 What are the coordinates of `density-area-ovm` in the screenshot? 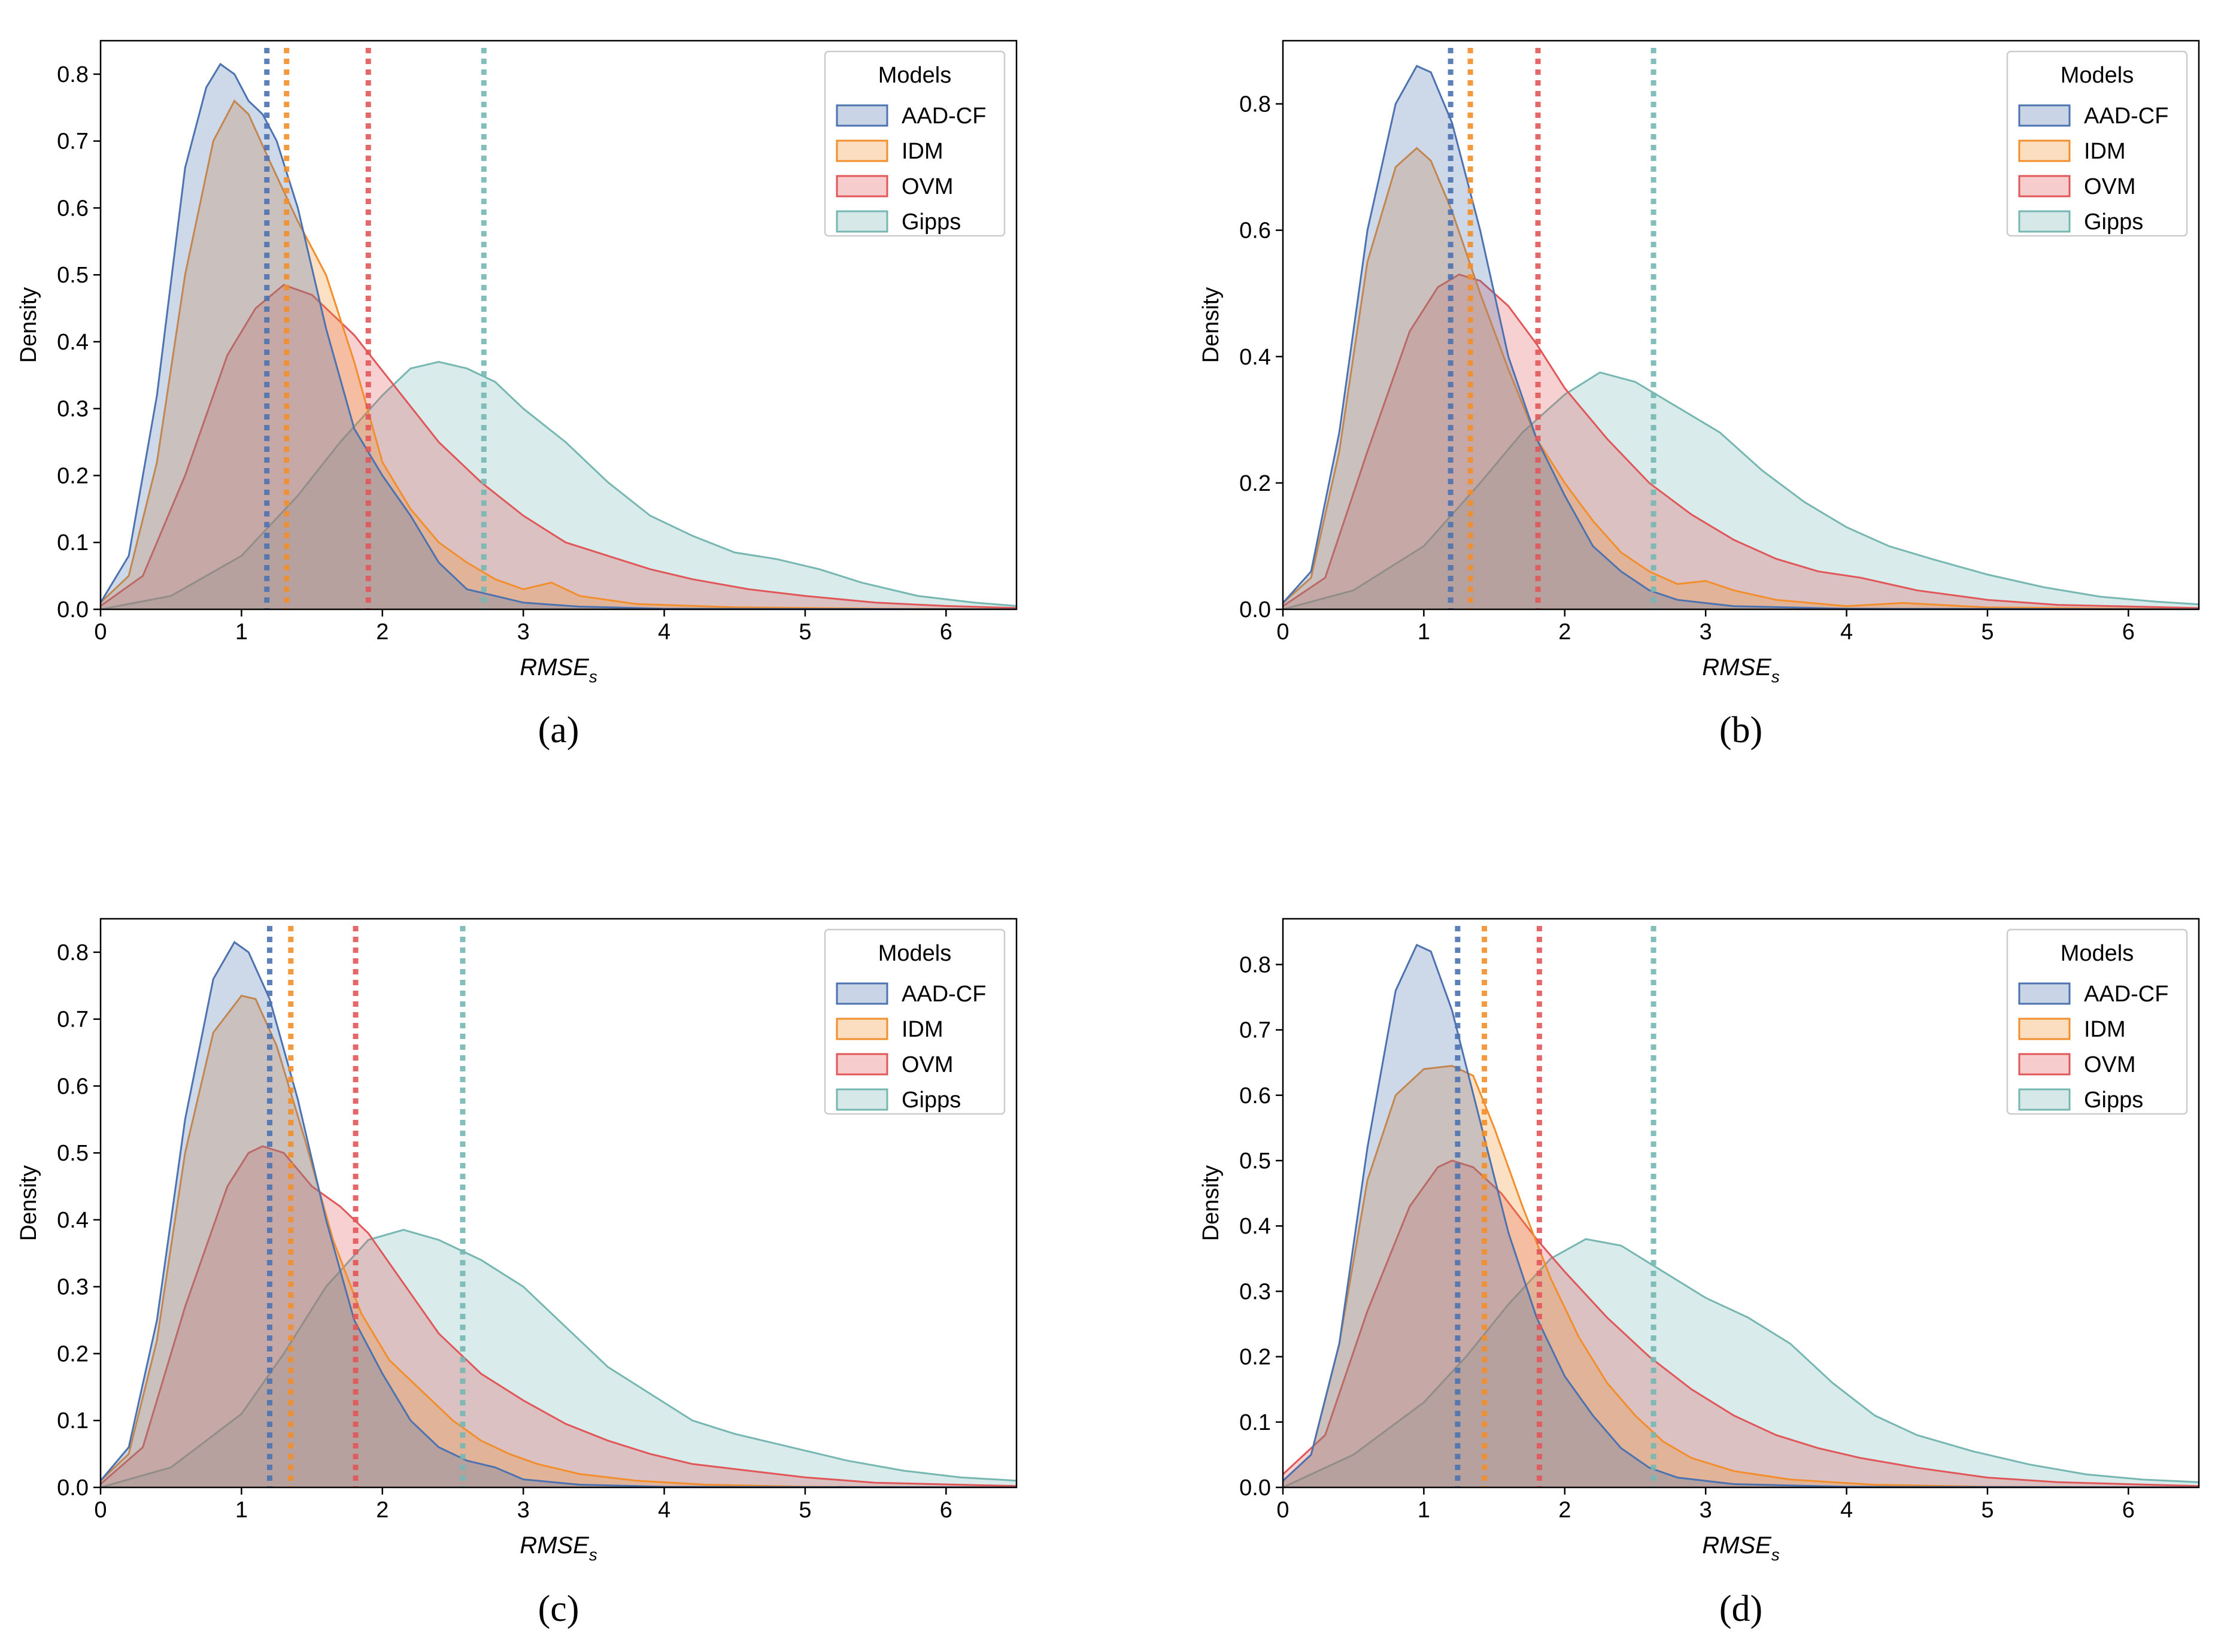 It's located at (559, 446).